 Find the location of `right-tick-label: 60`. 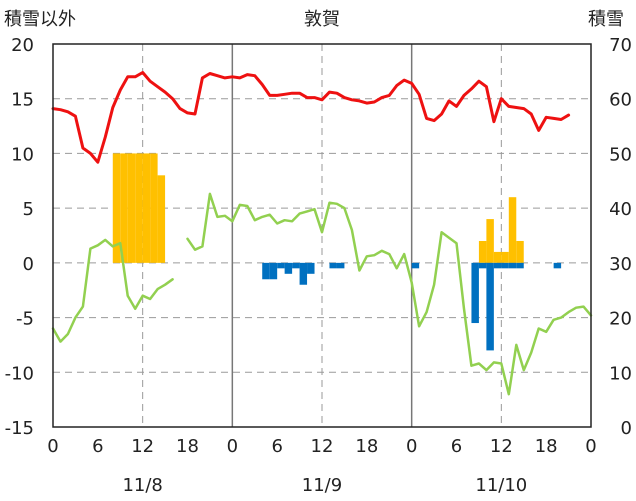

right-tick-label: 60 is located at coordinates (620, 100).